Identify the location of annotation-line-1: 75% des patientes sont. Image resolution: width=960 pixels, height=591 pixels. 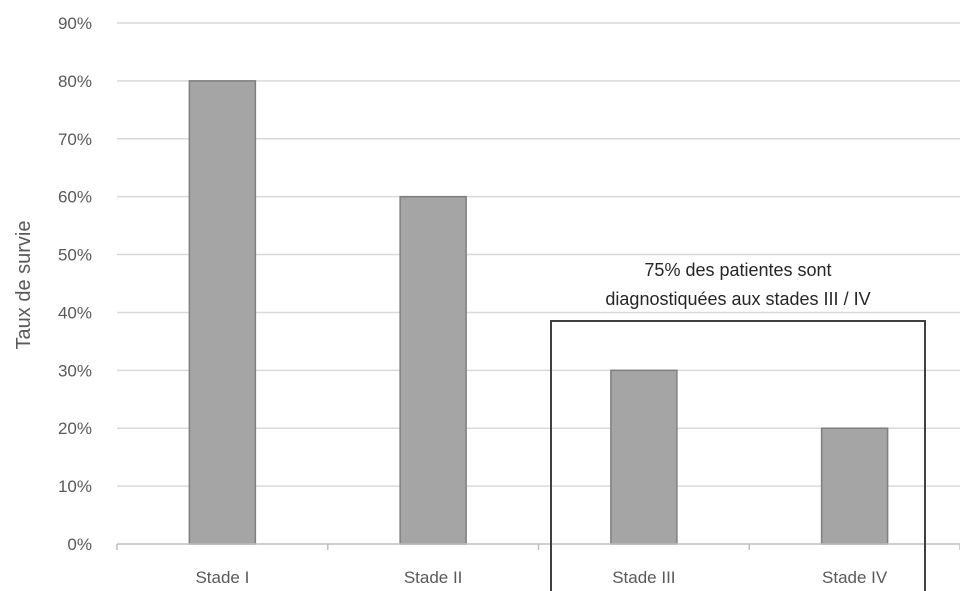
(737, 270).